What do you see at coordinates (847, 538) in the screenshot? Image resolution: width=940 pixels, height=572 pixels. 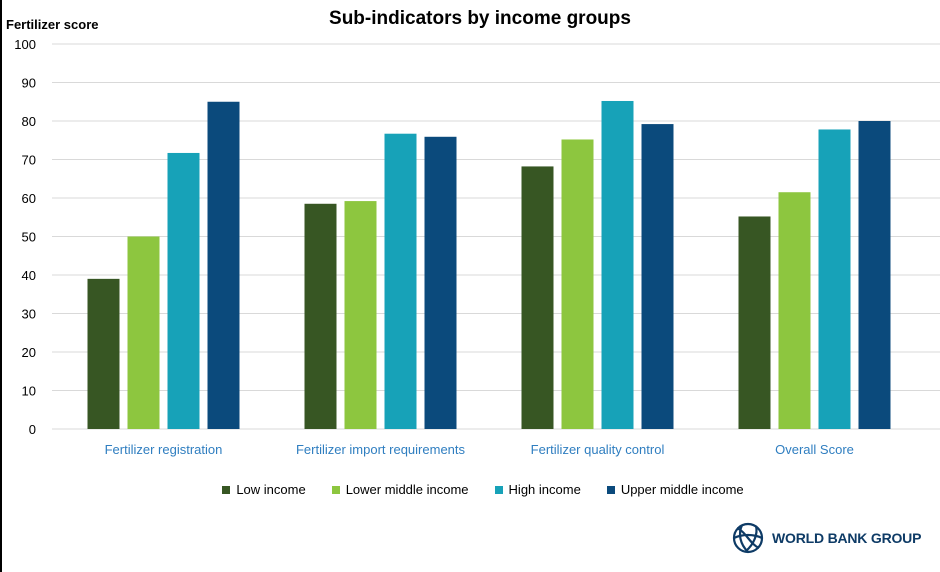 I see `logo-text: WORLD BANK GROUP` at bounding box center [847, 538].